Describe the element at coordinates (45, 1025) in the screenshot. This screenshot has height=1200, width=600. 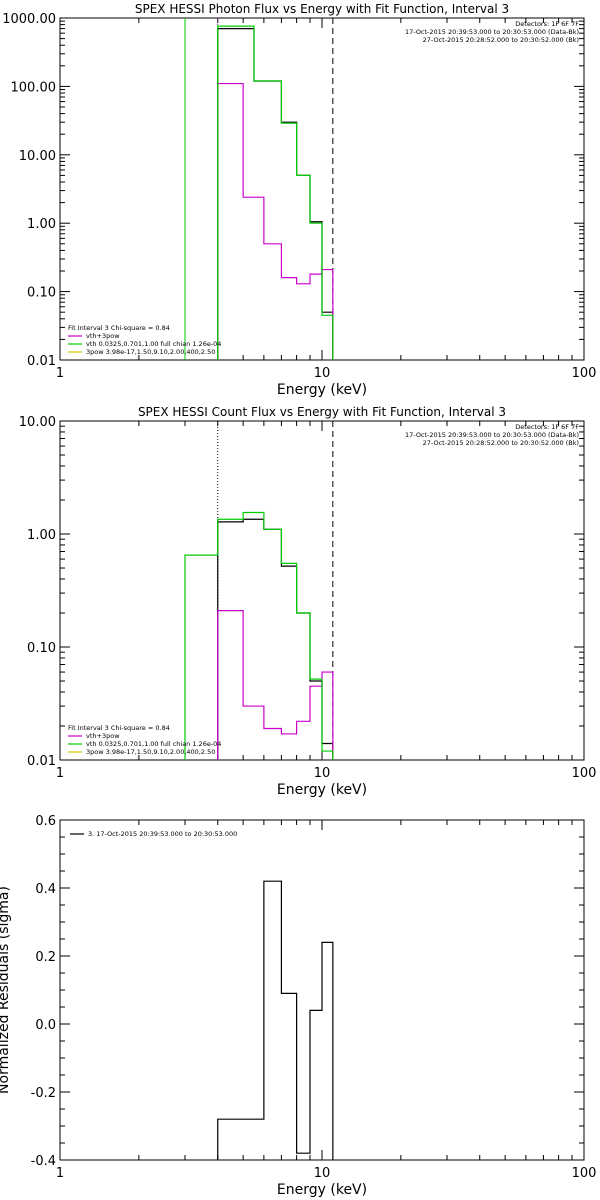
I see `y-tick-label: 0.0` at that location.